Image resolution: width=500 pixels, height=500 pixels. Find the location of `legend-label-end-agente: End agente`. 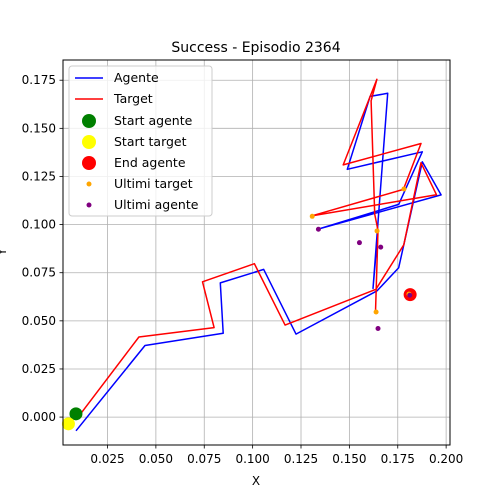

legend-label-end-agente: End agente is located at coordinates (150, 162).